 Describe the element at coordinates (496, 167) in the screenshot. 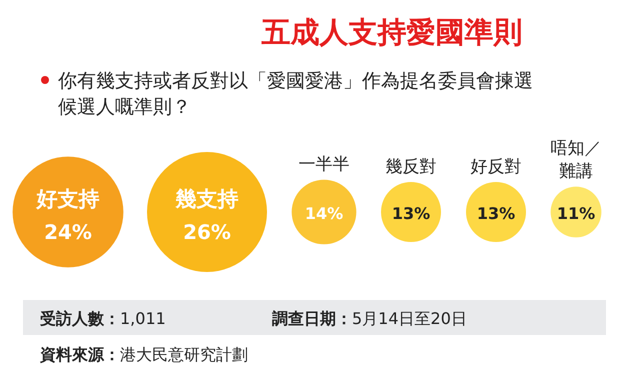

I see `category-label: 好反對` at that location.